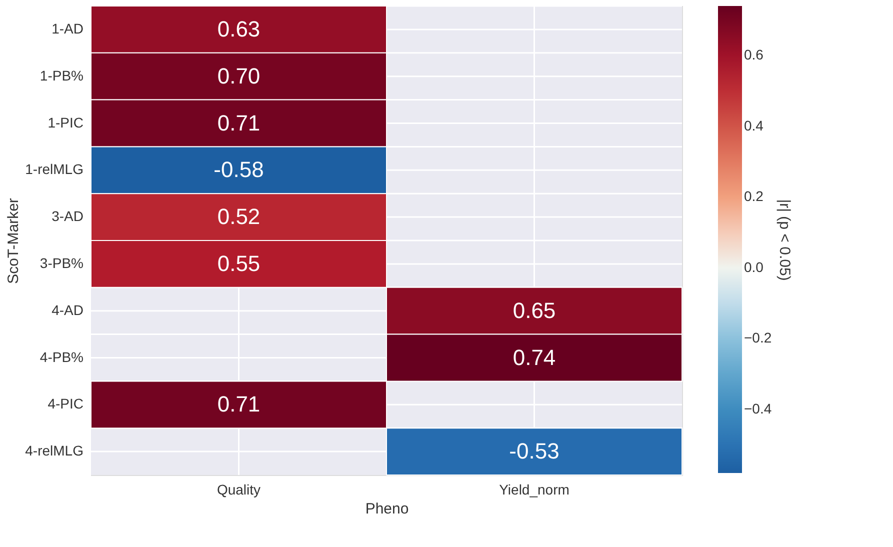  What do you see at coordinates (68, 28) in the screenshot?
I see `y-tick-label: 1-AD` at bounding box center [68, 28].